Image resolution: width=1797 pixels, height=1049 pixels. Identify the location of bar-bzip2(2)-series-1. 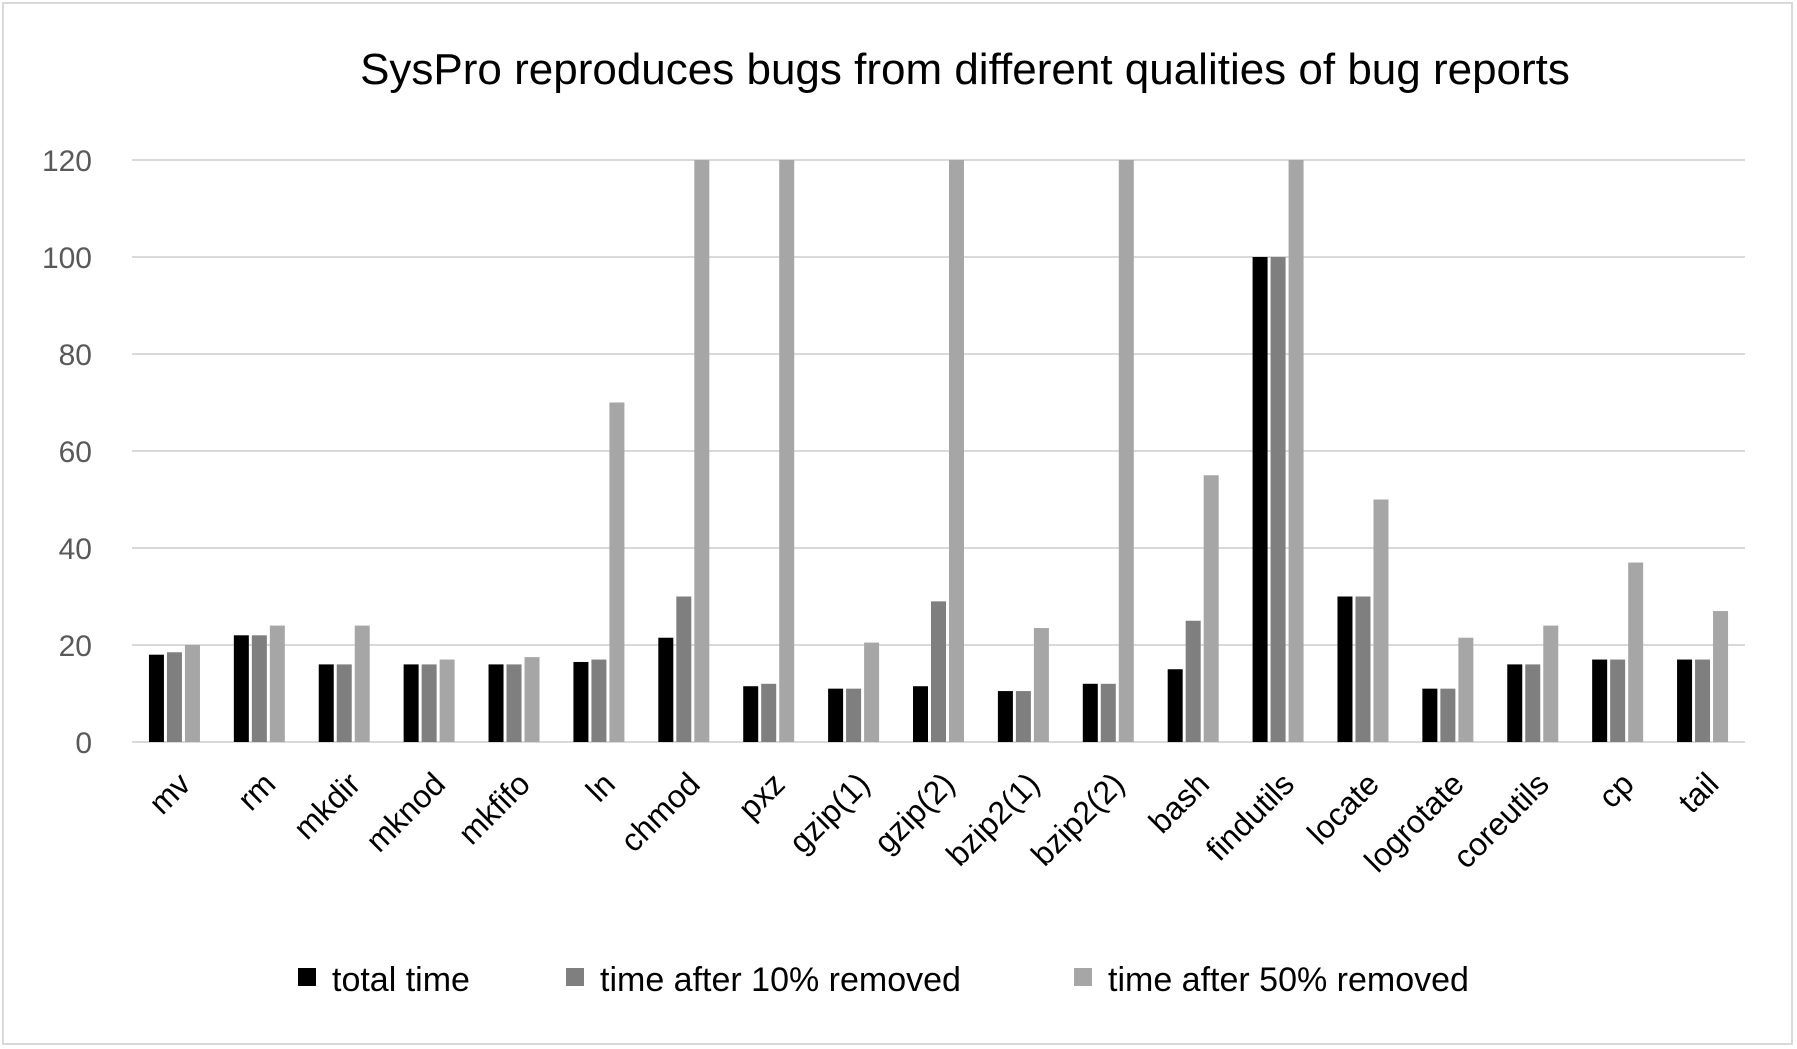
(1090, 712).